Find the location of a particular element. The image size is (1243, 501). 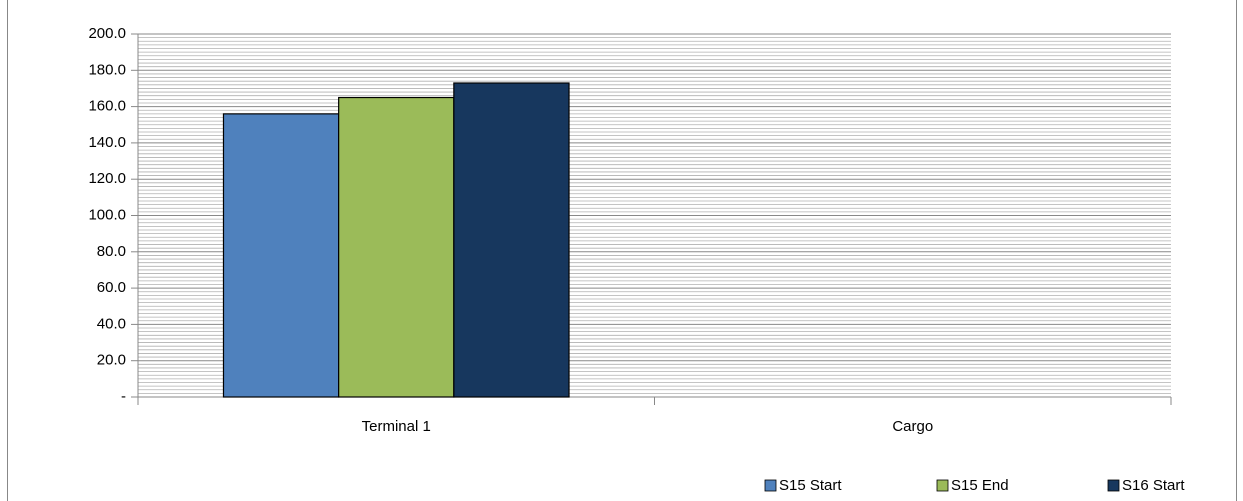

y-tick-label: 20.0 is located at coordinates (111, 360).